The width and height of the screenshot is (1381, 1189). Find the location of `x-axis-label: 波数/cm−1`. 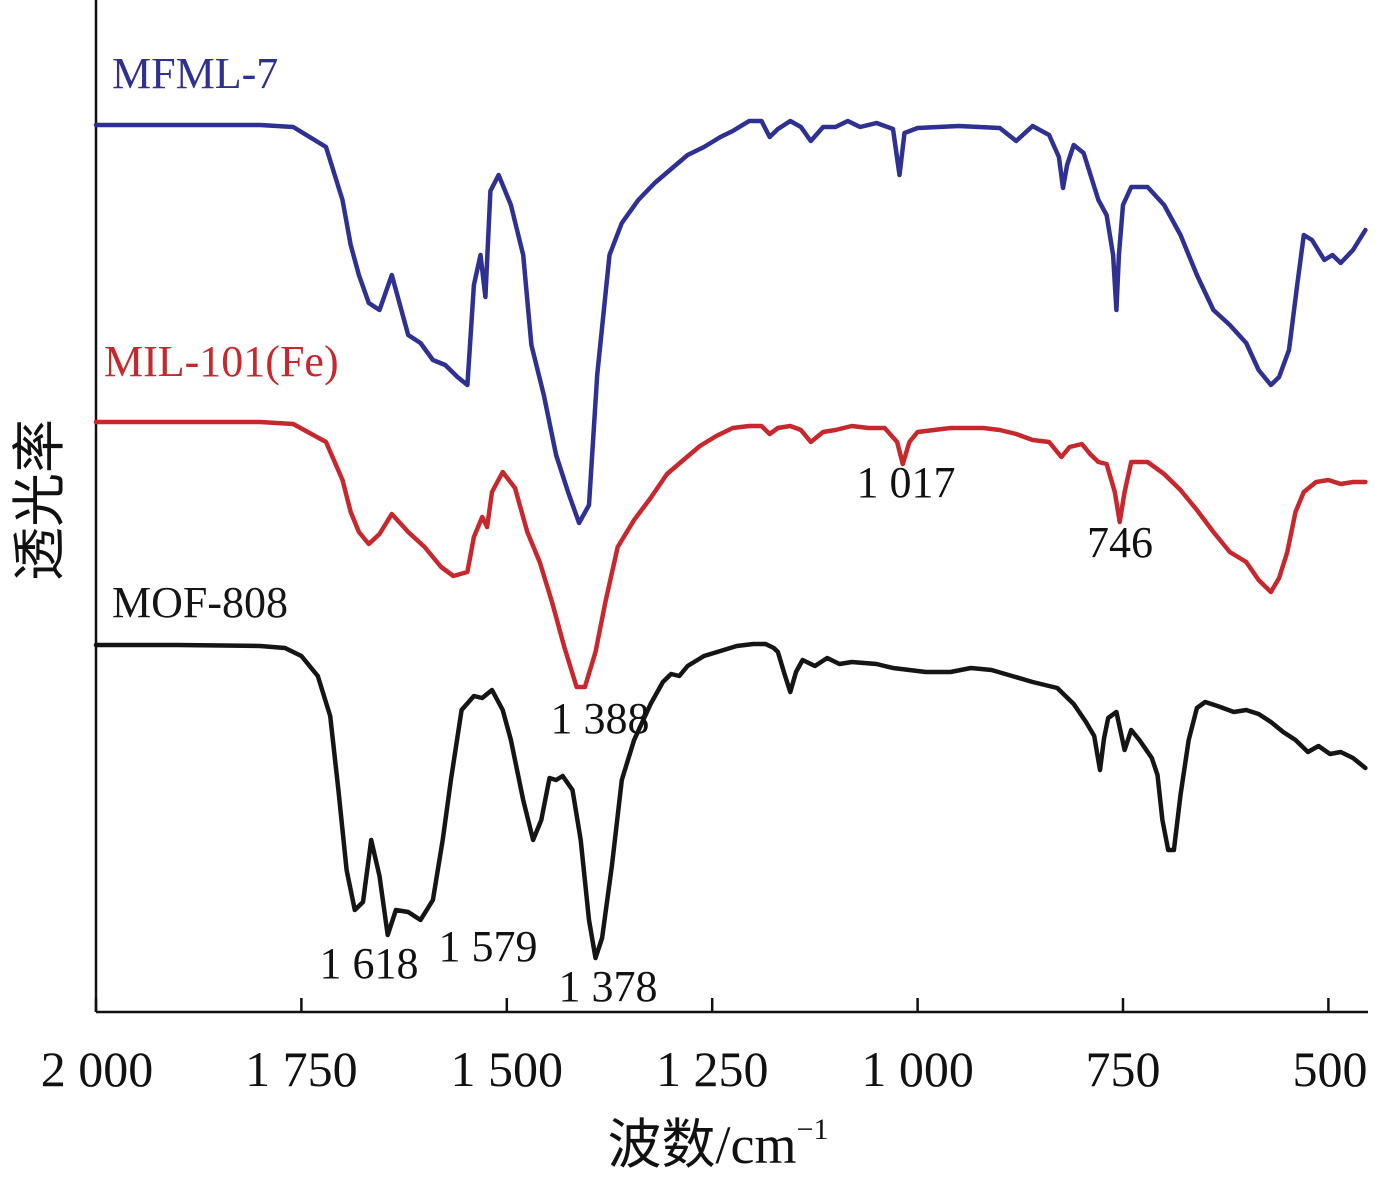

x-axis-label: 波数/cm−1 is located at coordinates (718, 1144).